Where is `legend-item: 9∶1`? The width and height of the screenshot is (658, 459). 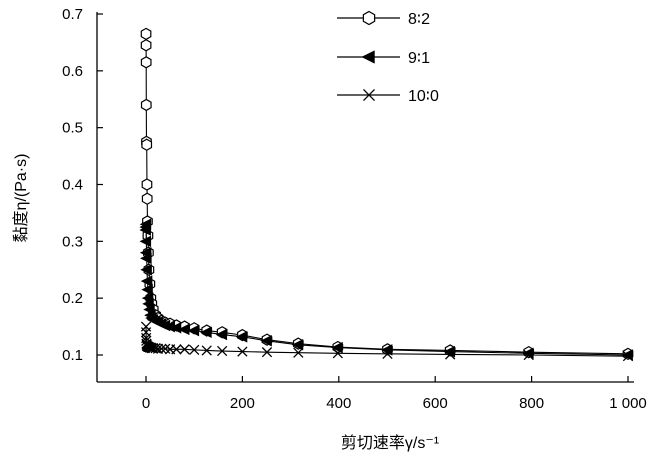
legend-item: 9∶1 is located at coordinates (383, 58).